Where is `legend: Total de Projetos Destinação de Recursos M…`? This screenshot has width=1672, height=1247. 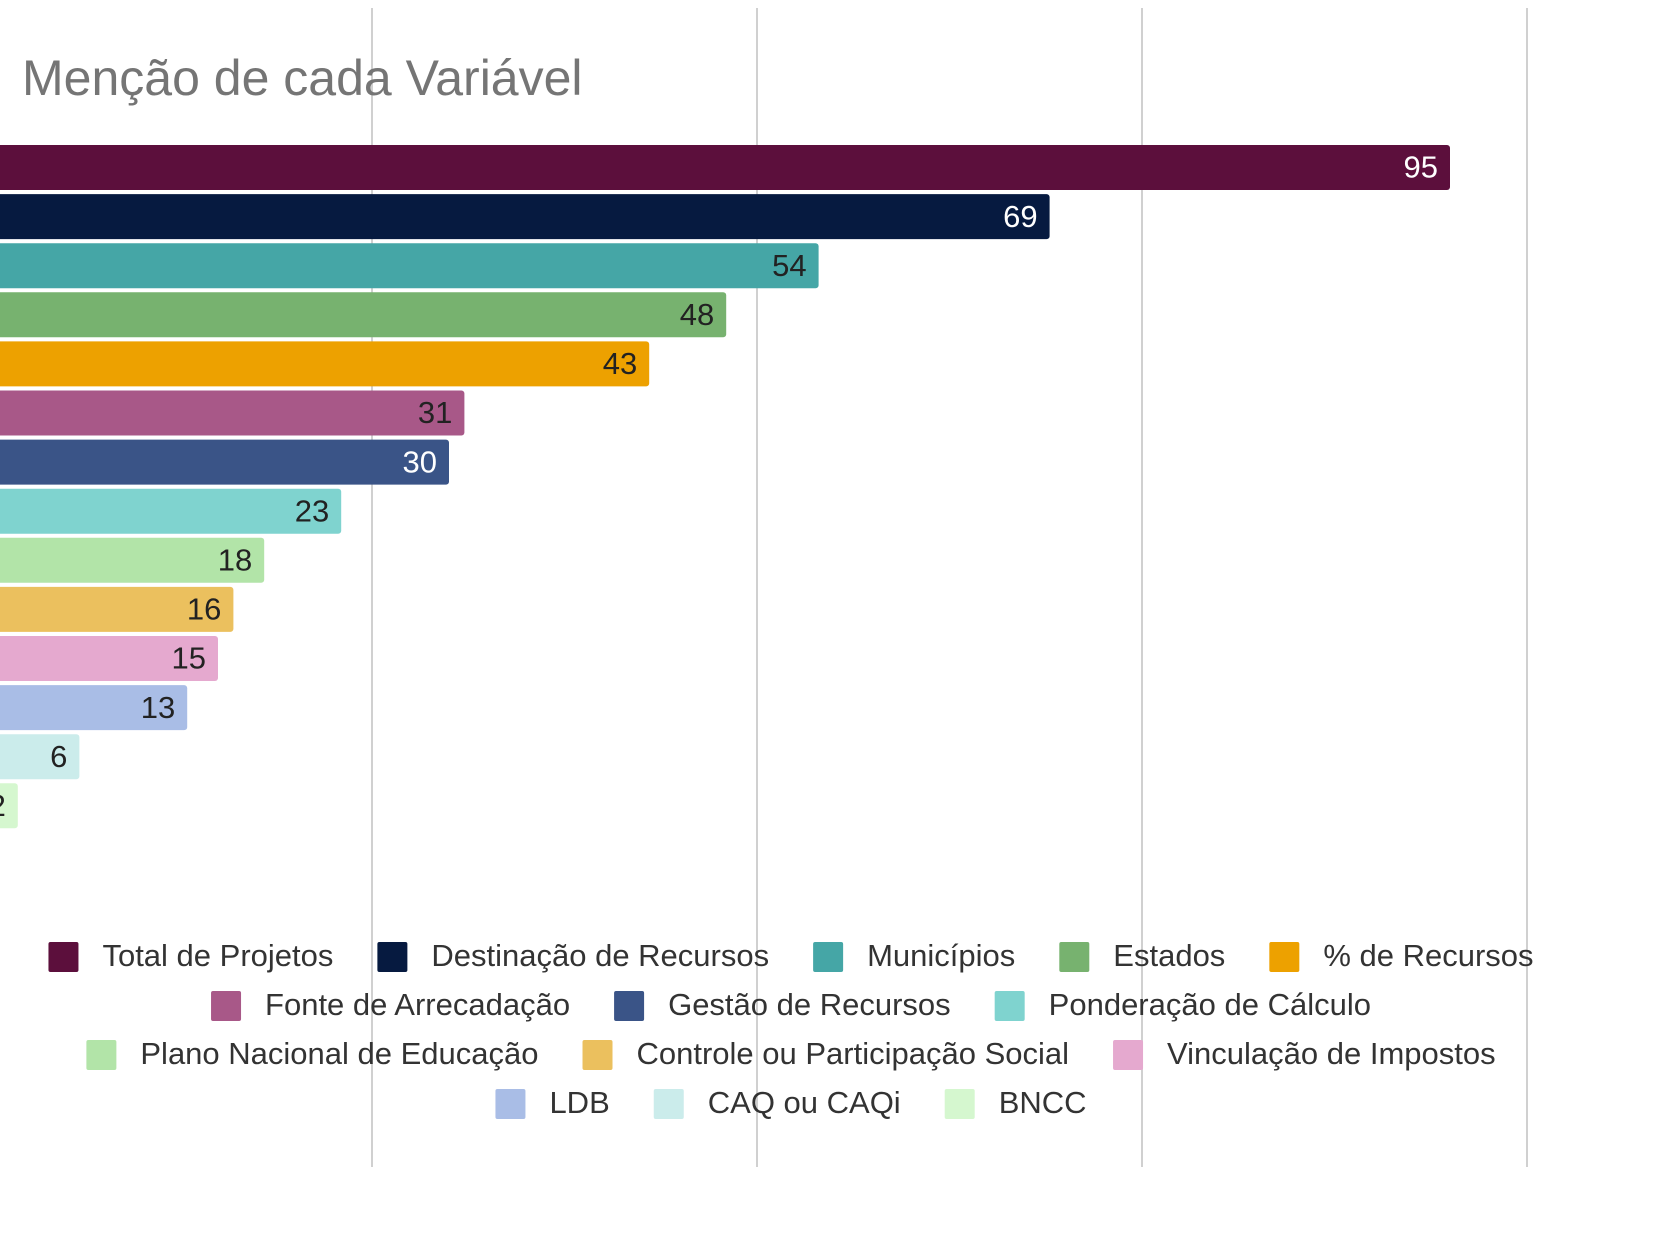 legend: Total de Projetos Destinação de Recursos M… is located at coordinates (791, 1029).